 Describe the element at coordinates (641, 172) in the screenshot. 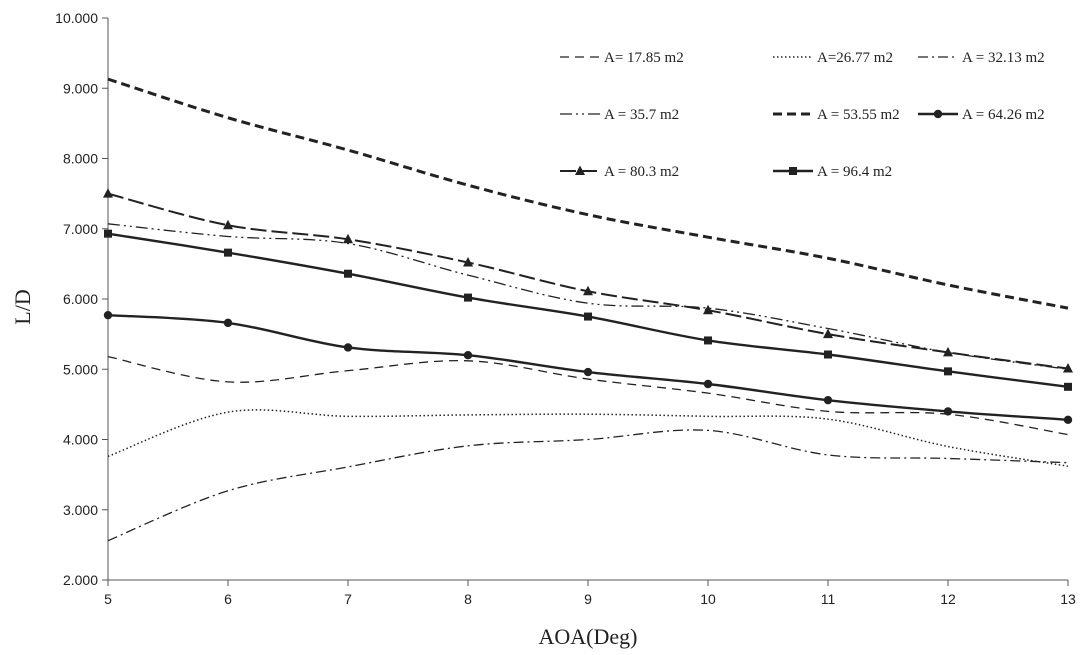

I see `legend-label: A = 80.3 m2` at that location.